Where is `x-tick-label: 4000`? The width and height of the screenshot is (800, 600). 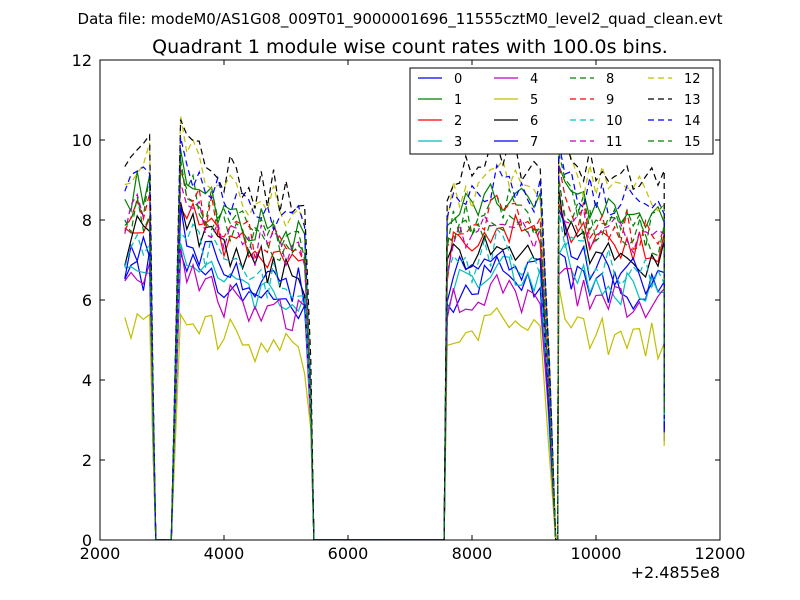
x-tick-label: 4000 is located at coordinates (224, 553).